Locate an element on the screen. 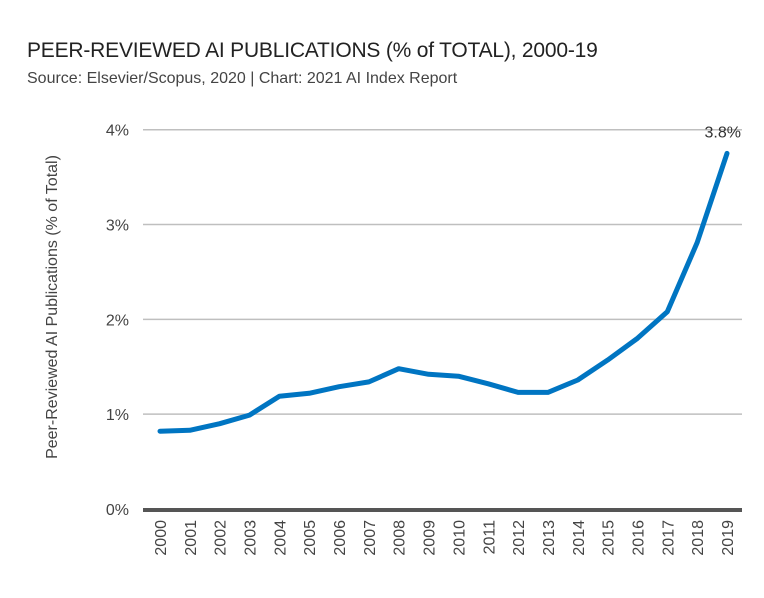  x-tick-label: 2018 is located at coordinates (698, 538).